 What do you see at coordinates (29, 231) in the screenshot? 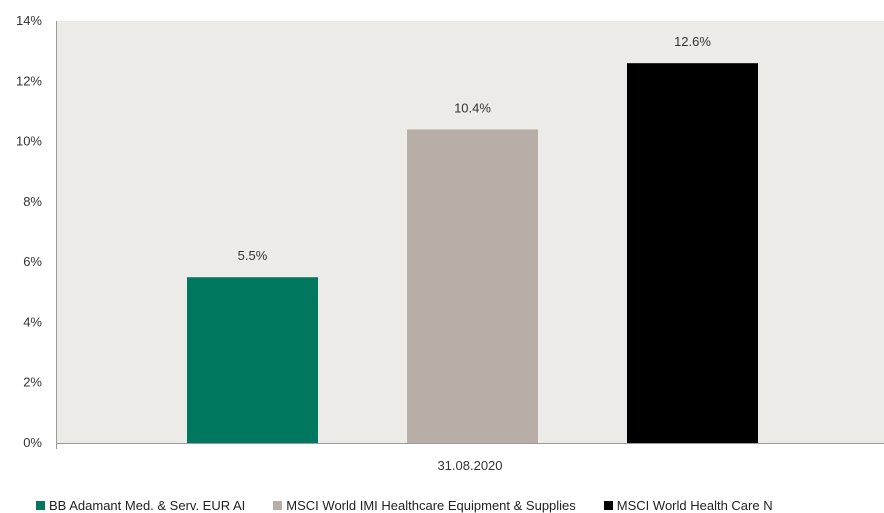
I see `y-axis-ticks: 0% 2% 4% 6% 8% 10% 12% 14%` at bounding box center [29, 231].